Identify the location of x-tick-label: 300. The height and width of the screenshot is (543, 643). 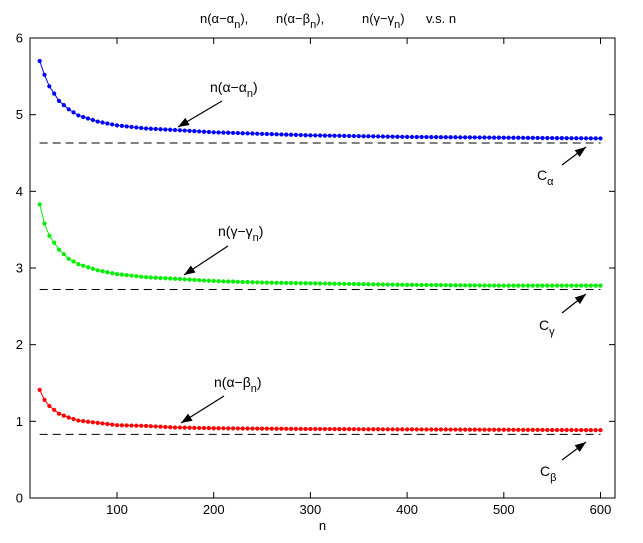
(311, 509).